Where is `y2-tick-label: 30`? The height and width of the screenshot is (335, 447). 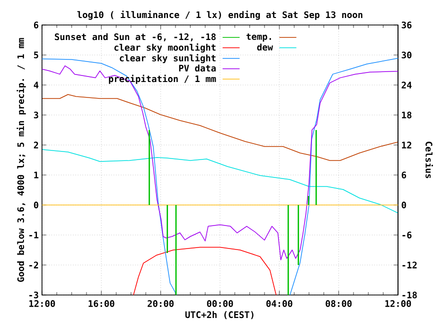
y2-tick-label: 30 is located at coordinates (407, 55).